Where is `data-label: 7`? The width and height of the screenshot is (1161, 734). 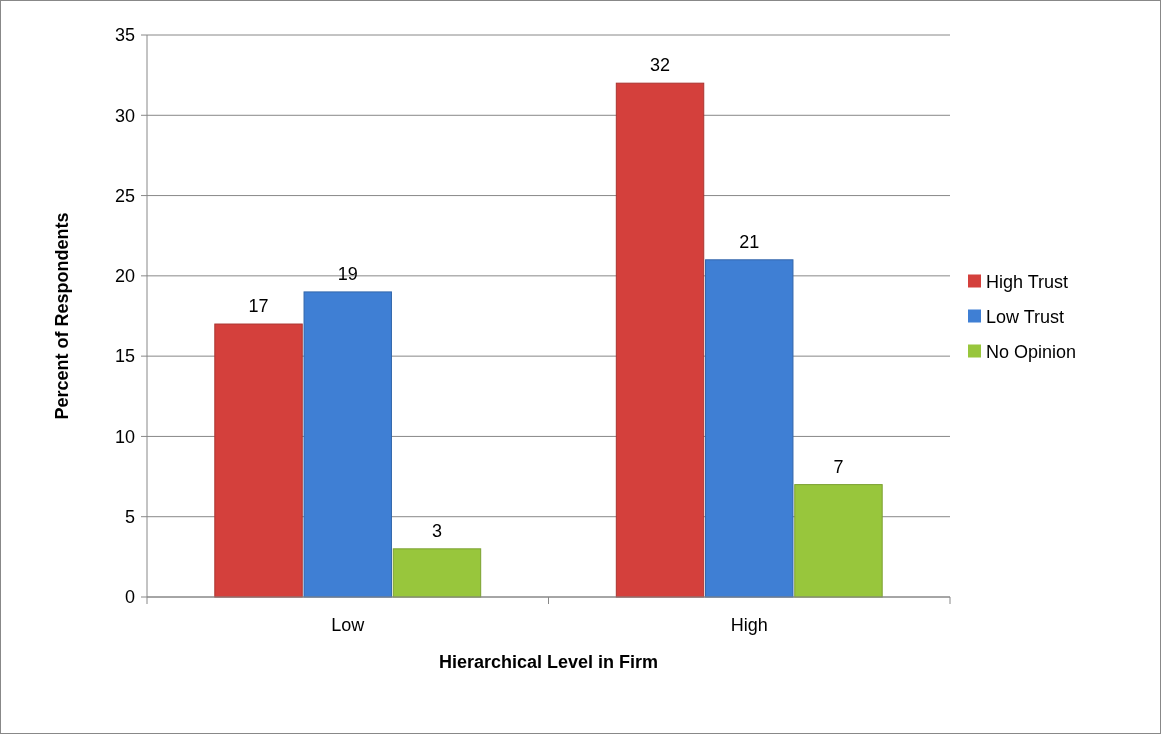 data-label: 7 is located at coordinates (838, 466).